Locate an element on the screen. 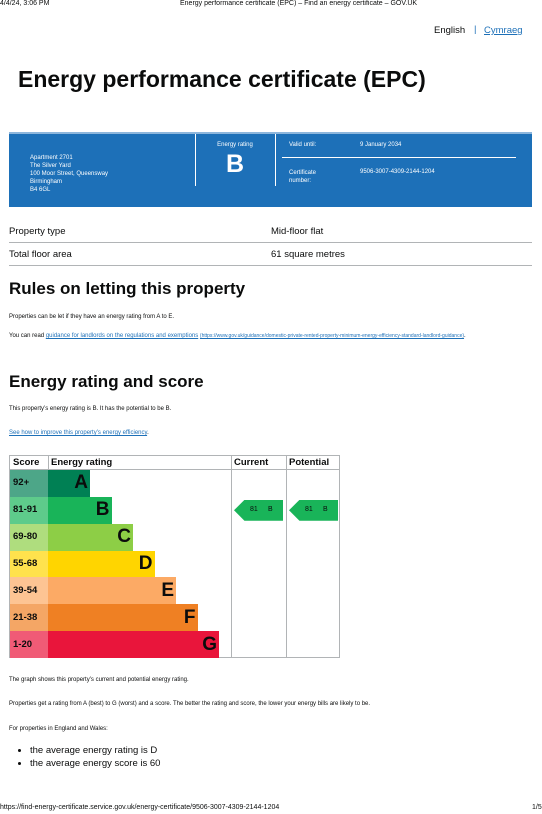 Image resolution: width=542 pixels, height=814 pixels. rules-heading: Rules on letting this property is located at coordinates (127, 288).